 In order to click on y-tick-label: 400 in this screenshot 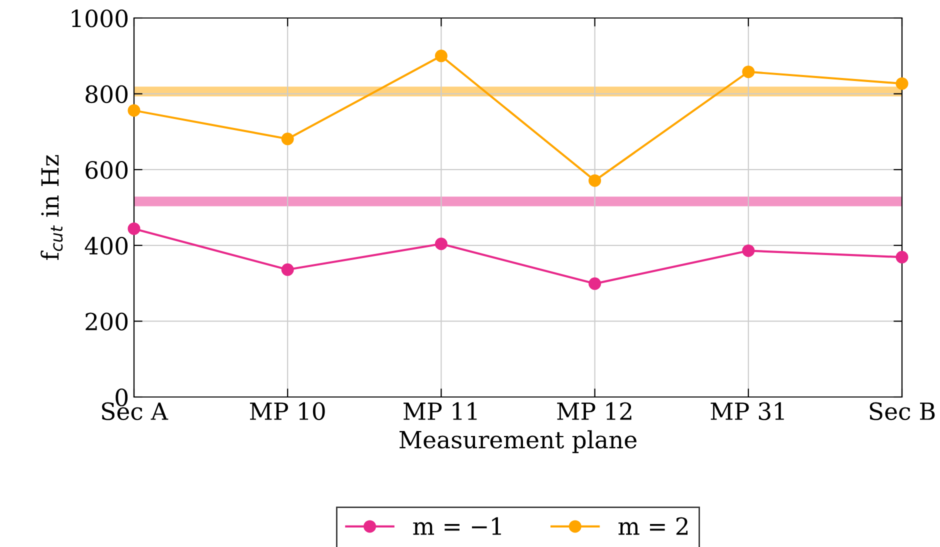, I will do `click(106, 245)`.